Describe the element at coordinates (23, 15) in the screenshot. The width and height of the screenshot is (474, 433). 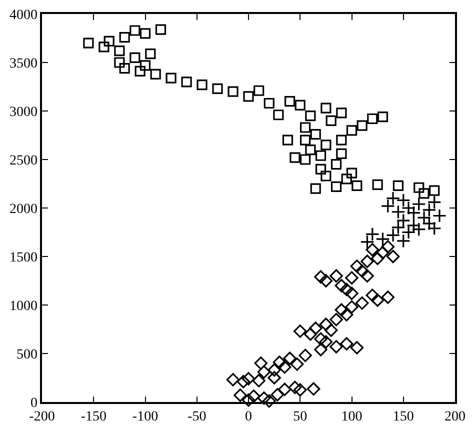
I see `y-tick-label: 4000` at that location.